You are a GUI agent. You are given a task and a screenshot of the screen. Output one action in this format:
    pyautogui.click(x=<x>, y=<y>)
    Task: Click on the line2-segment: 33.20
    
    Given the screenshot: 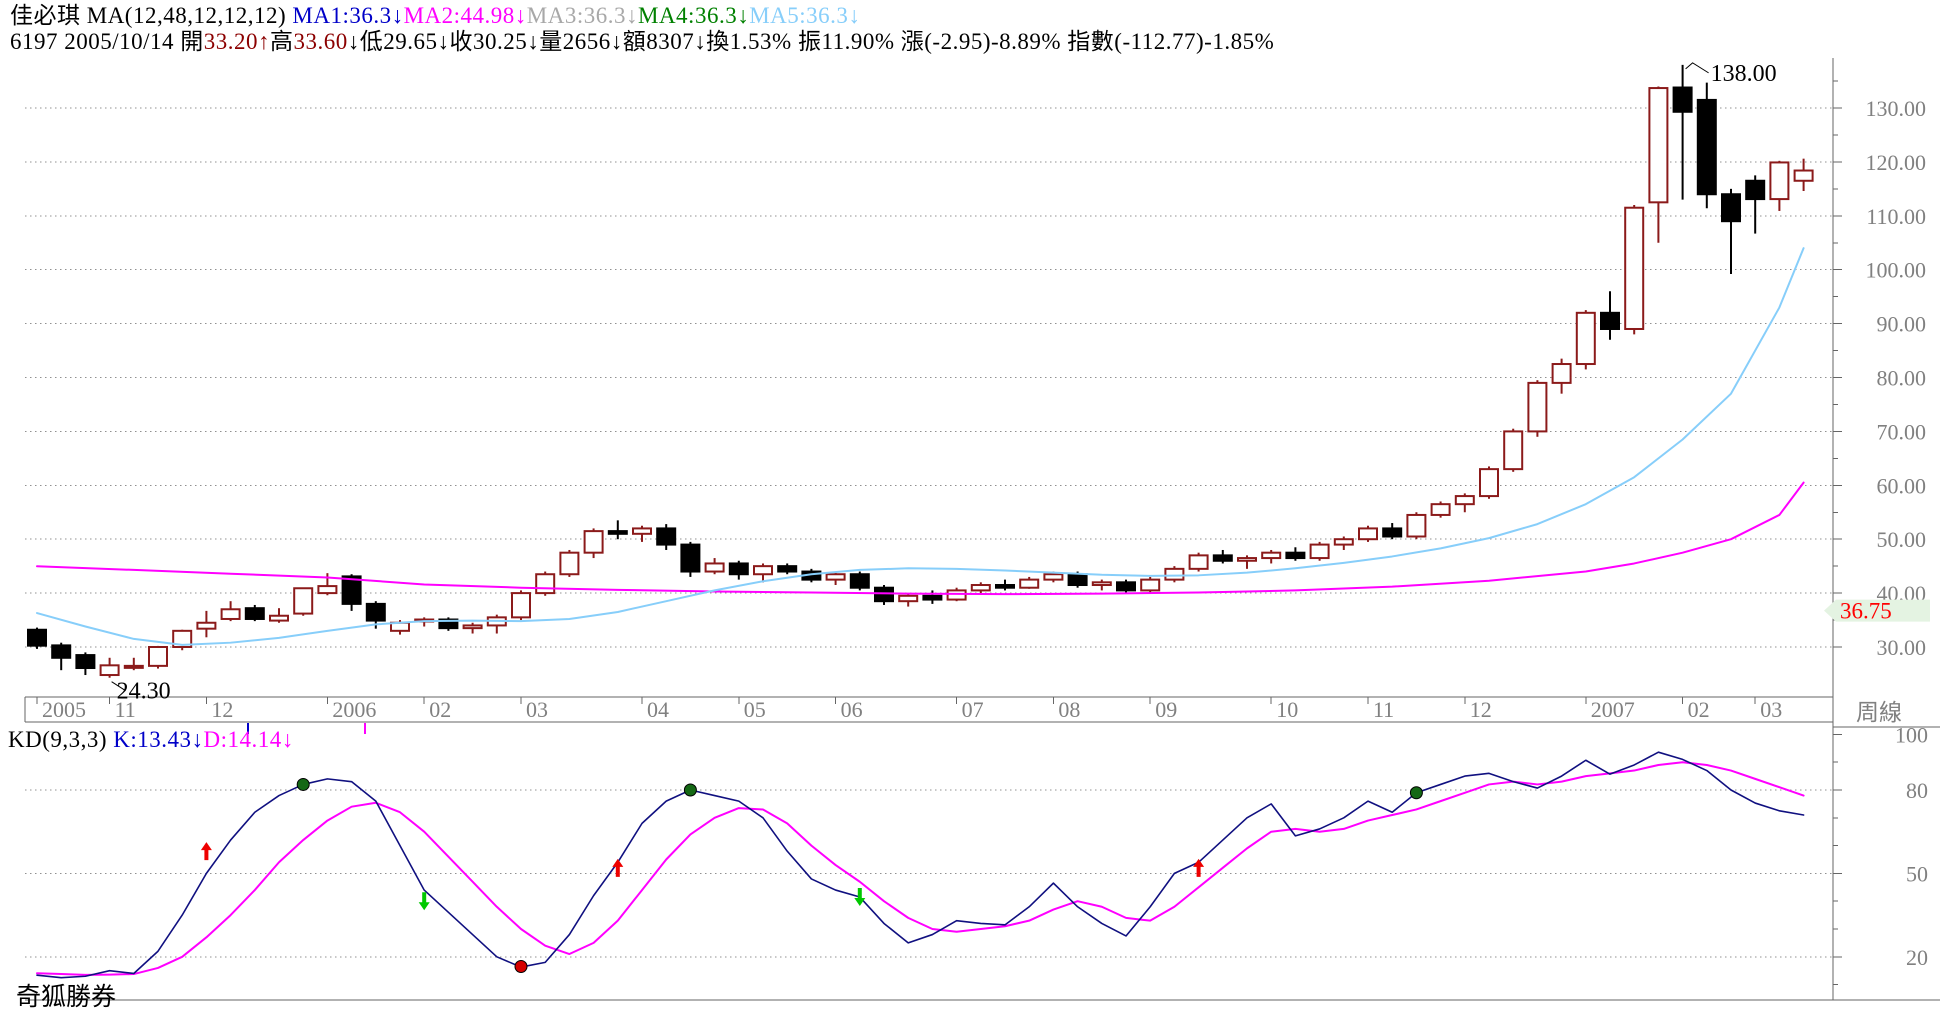 What is the action you would take?
    pyautogui.click(x=231, y=41)
    